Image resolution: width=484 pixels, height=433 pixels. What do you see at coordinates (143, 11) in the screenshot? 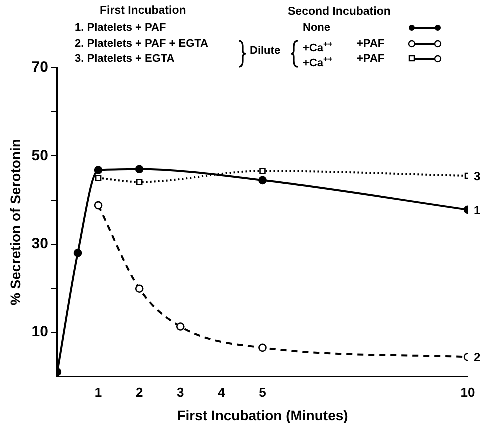
I see `text: First Incubation` at bounding box center [143, 11].